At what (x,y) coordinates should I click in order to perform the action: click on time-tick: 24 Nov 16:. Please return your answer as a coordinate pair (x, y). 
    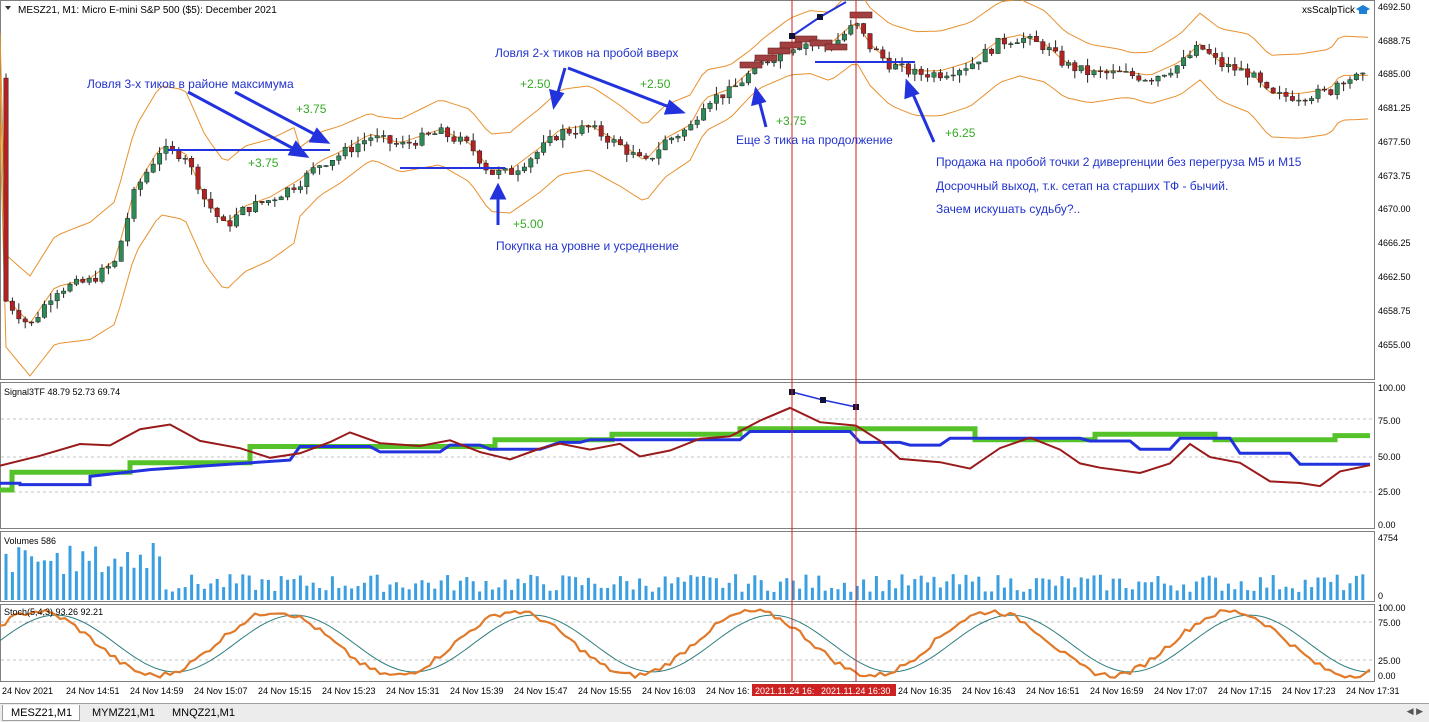
    Looking at the image, I should click on (728, 691).